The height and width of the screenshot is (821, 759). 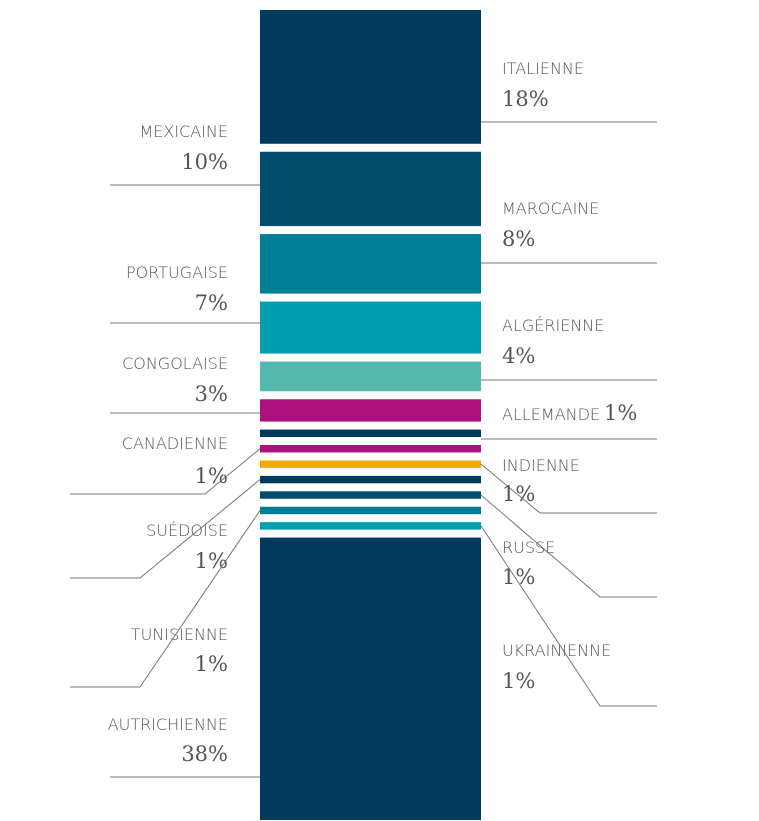 What do you see at coordinates (204, 162) in the screenshot?
I see `value-label: 10%` at bounding box center [204, 162].